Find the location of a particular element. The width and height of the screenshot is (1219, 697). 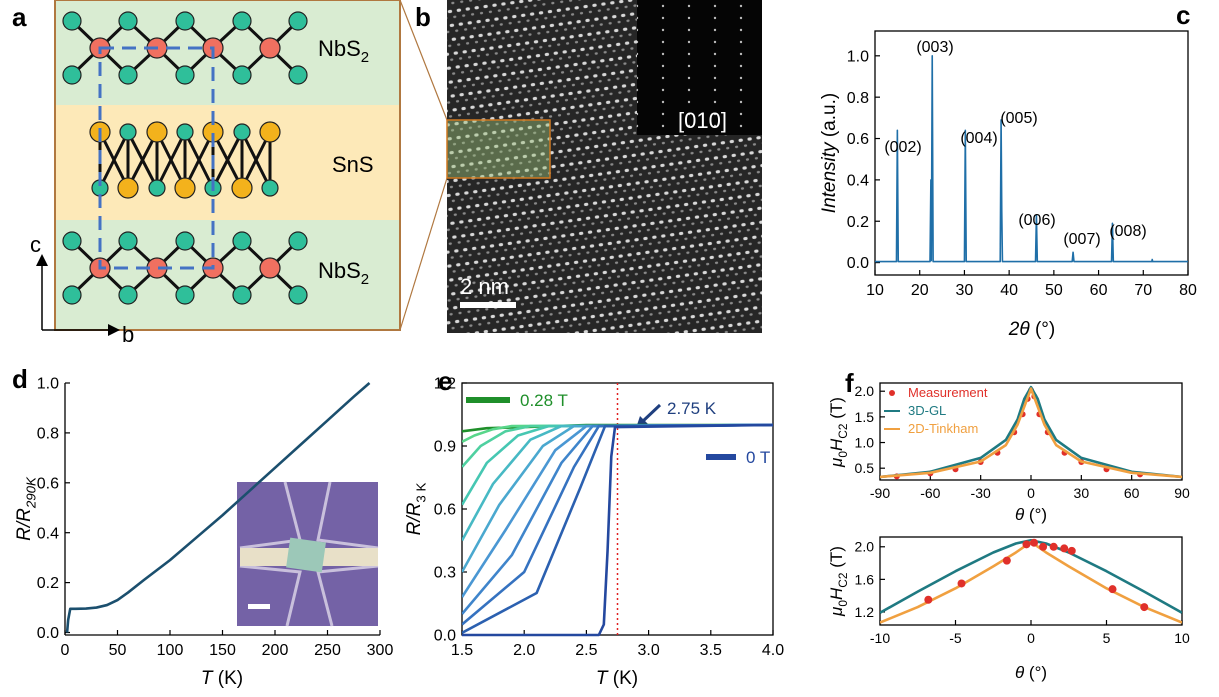

unit-cell is located at coordinates (156, 158).